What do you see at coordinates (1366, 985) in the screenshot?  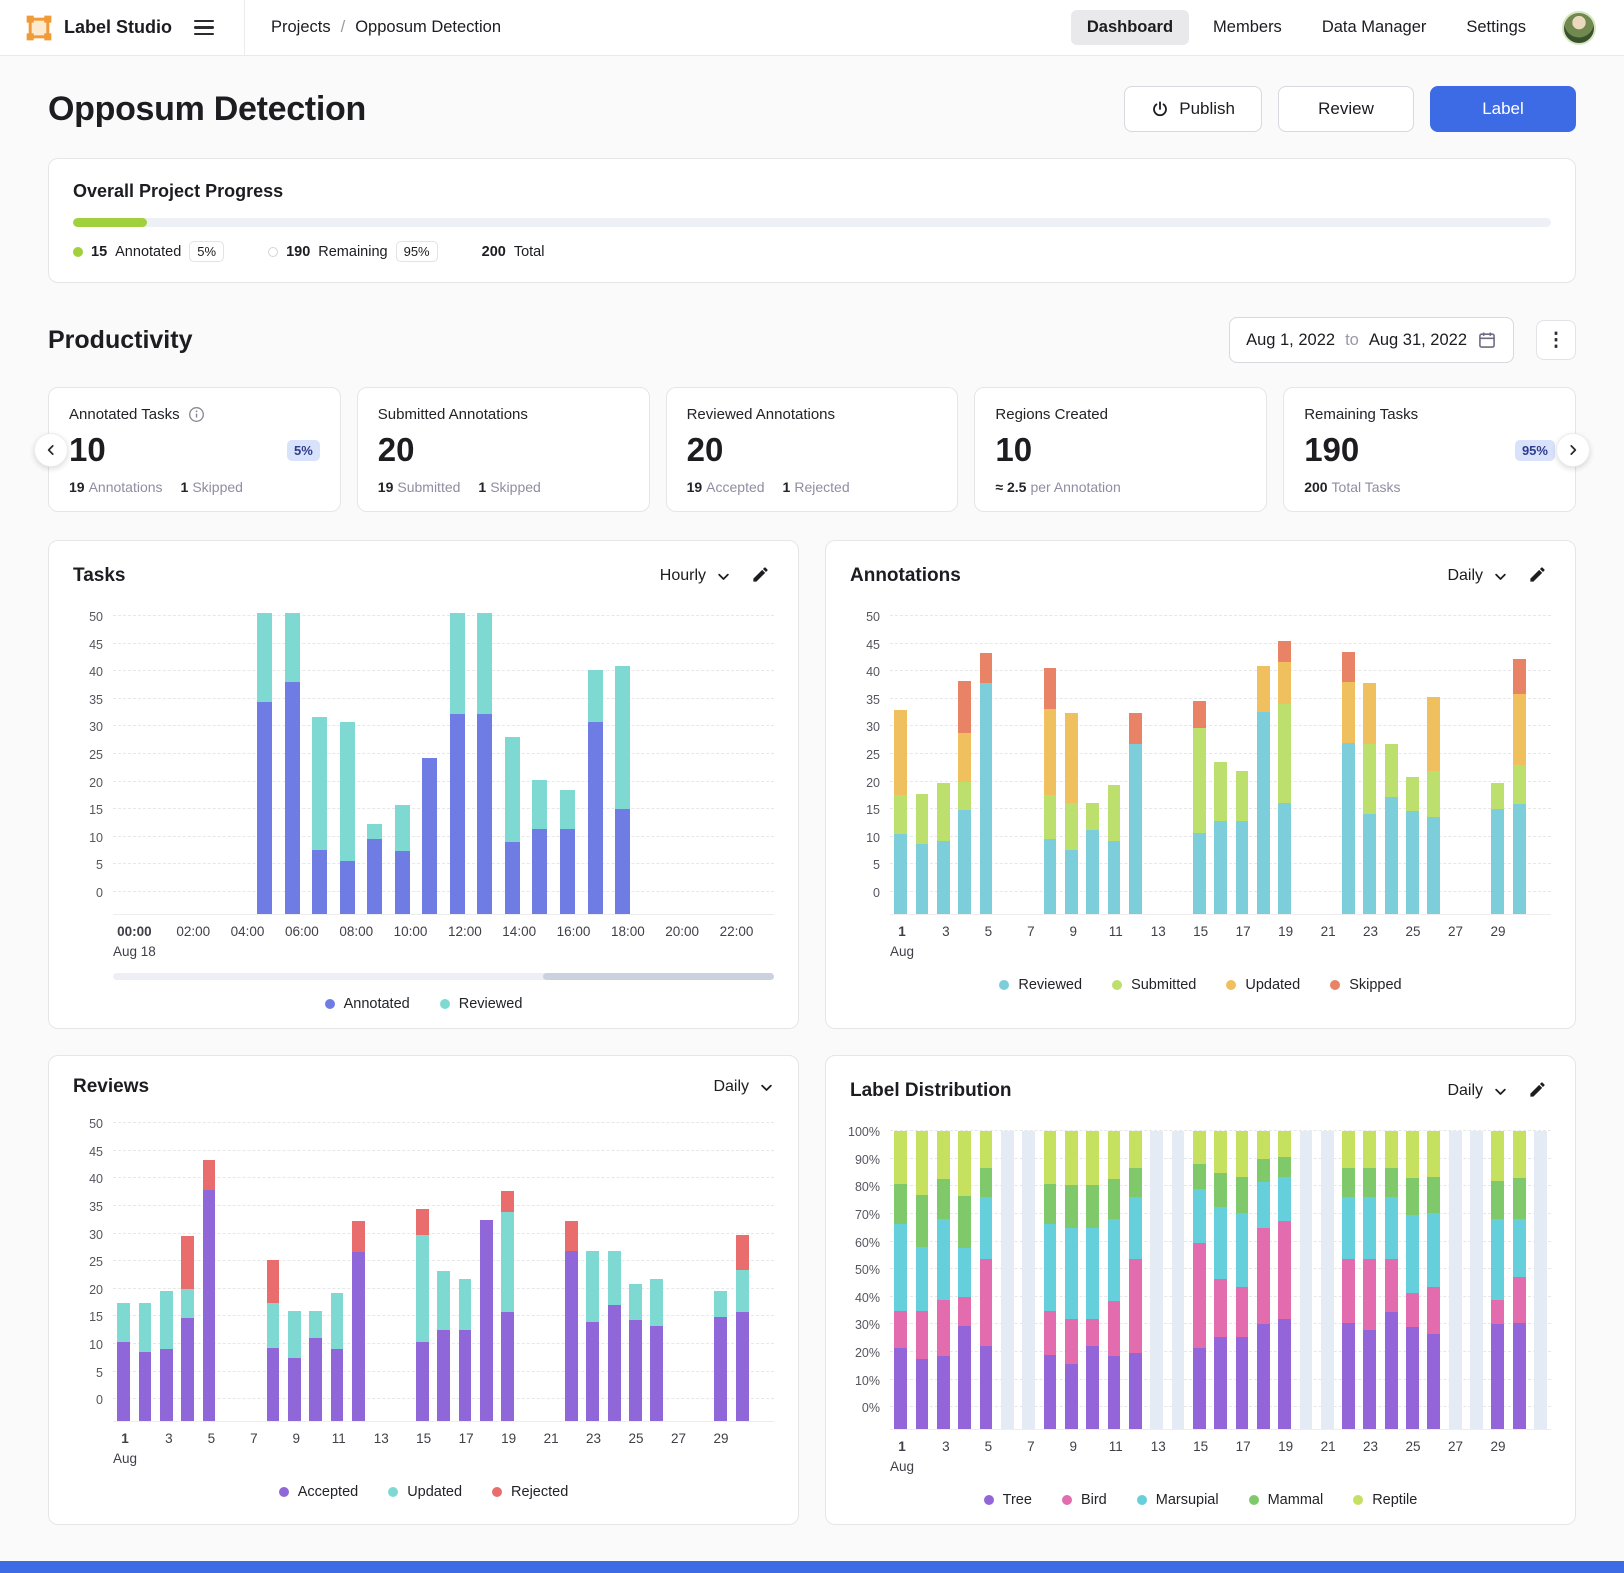 I see `legend-item: Skipped` at bounding box center [1366, 985].